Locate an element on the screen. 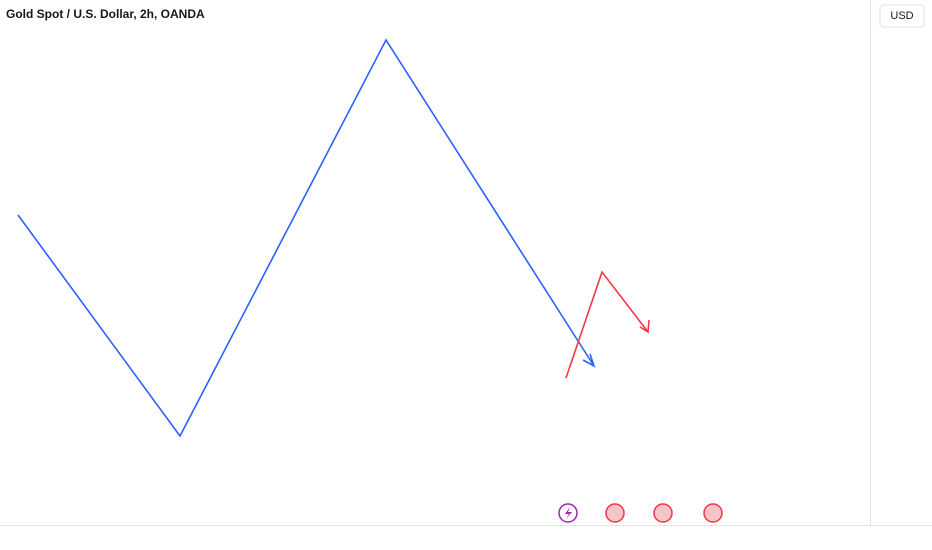  currency-label: USD is located at coordinates (901, 16).